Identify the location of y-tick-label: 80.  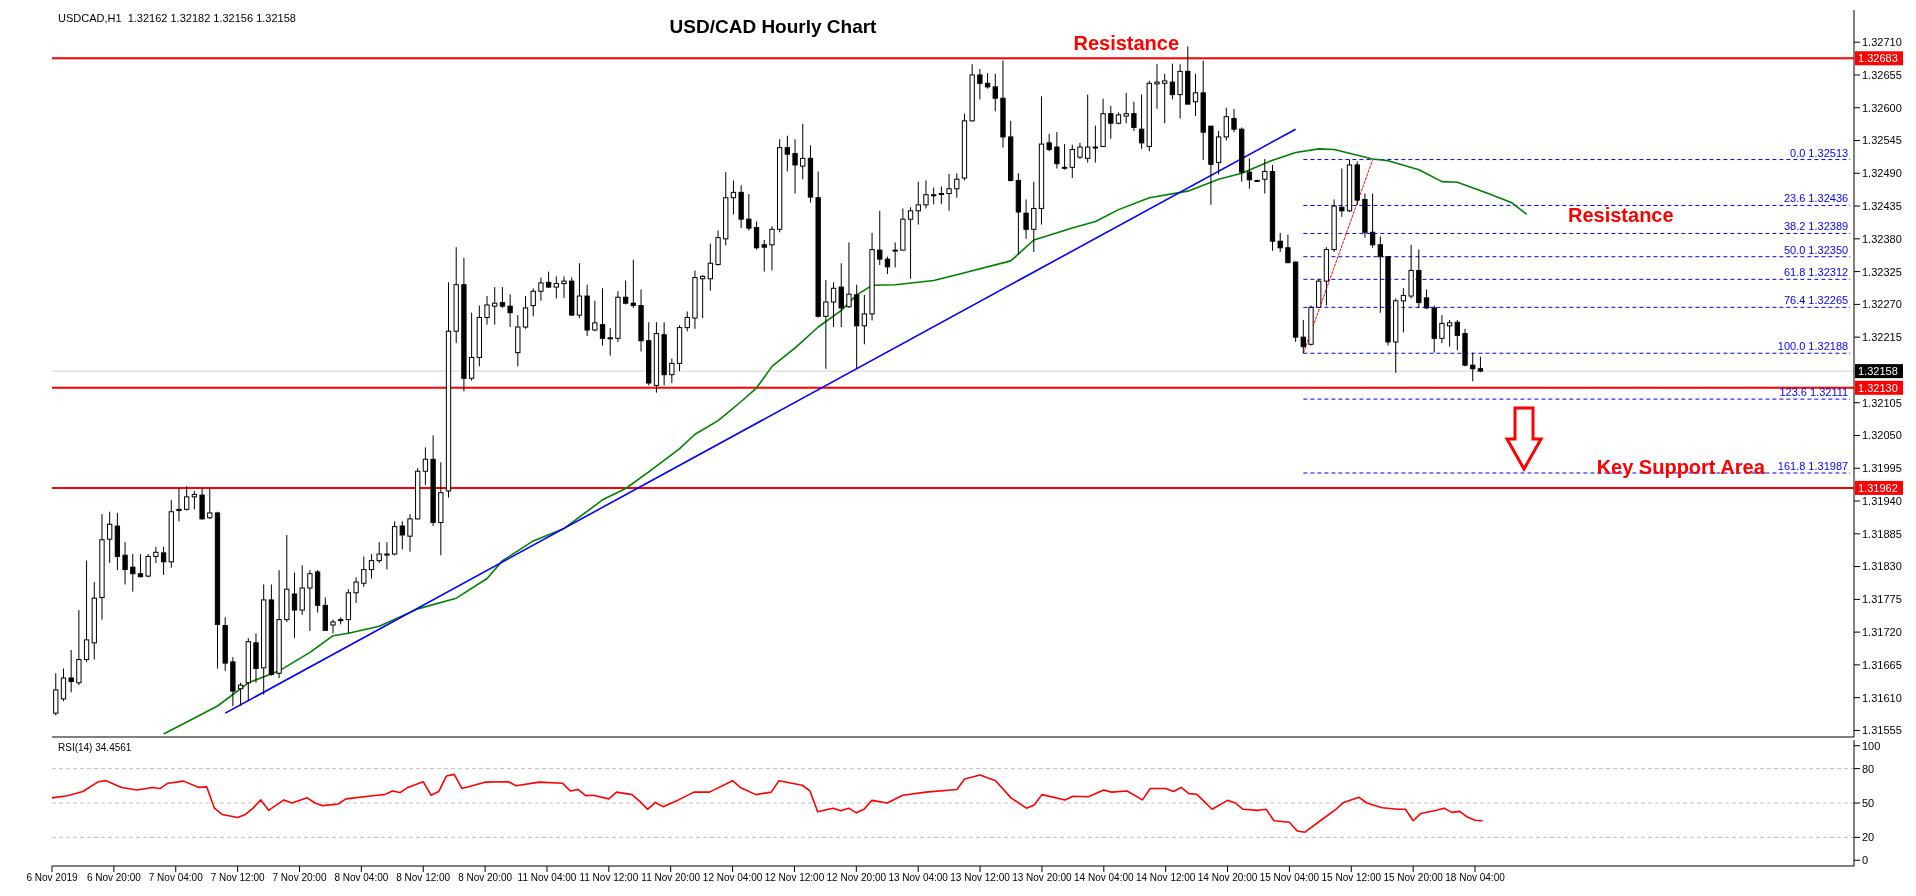
(1868, 768).